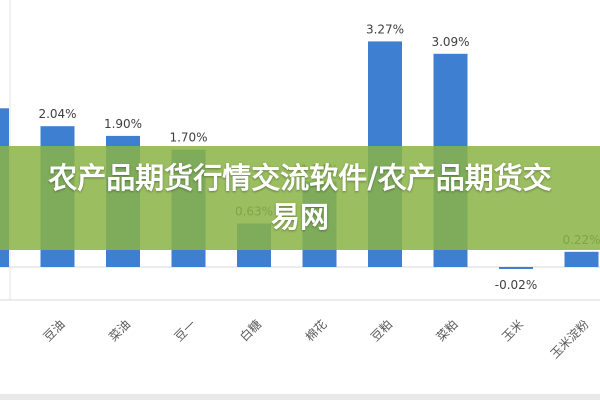  What do you see at coordinates (188, 138) in the screenshot?
I see `data-label-3: 1.70%` at bounding box center [188, 138].